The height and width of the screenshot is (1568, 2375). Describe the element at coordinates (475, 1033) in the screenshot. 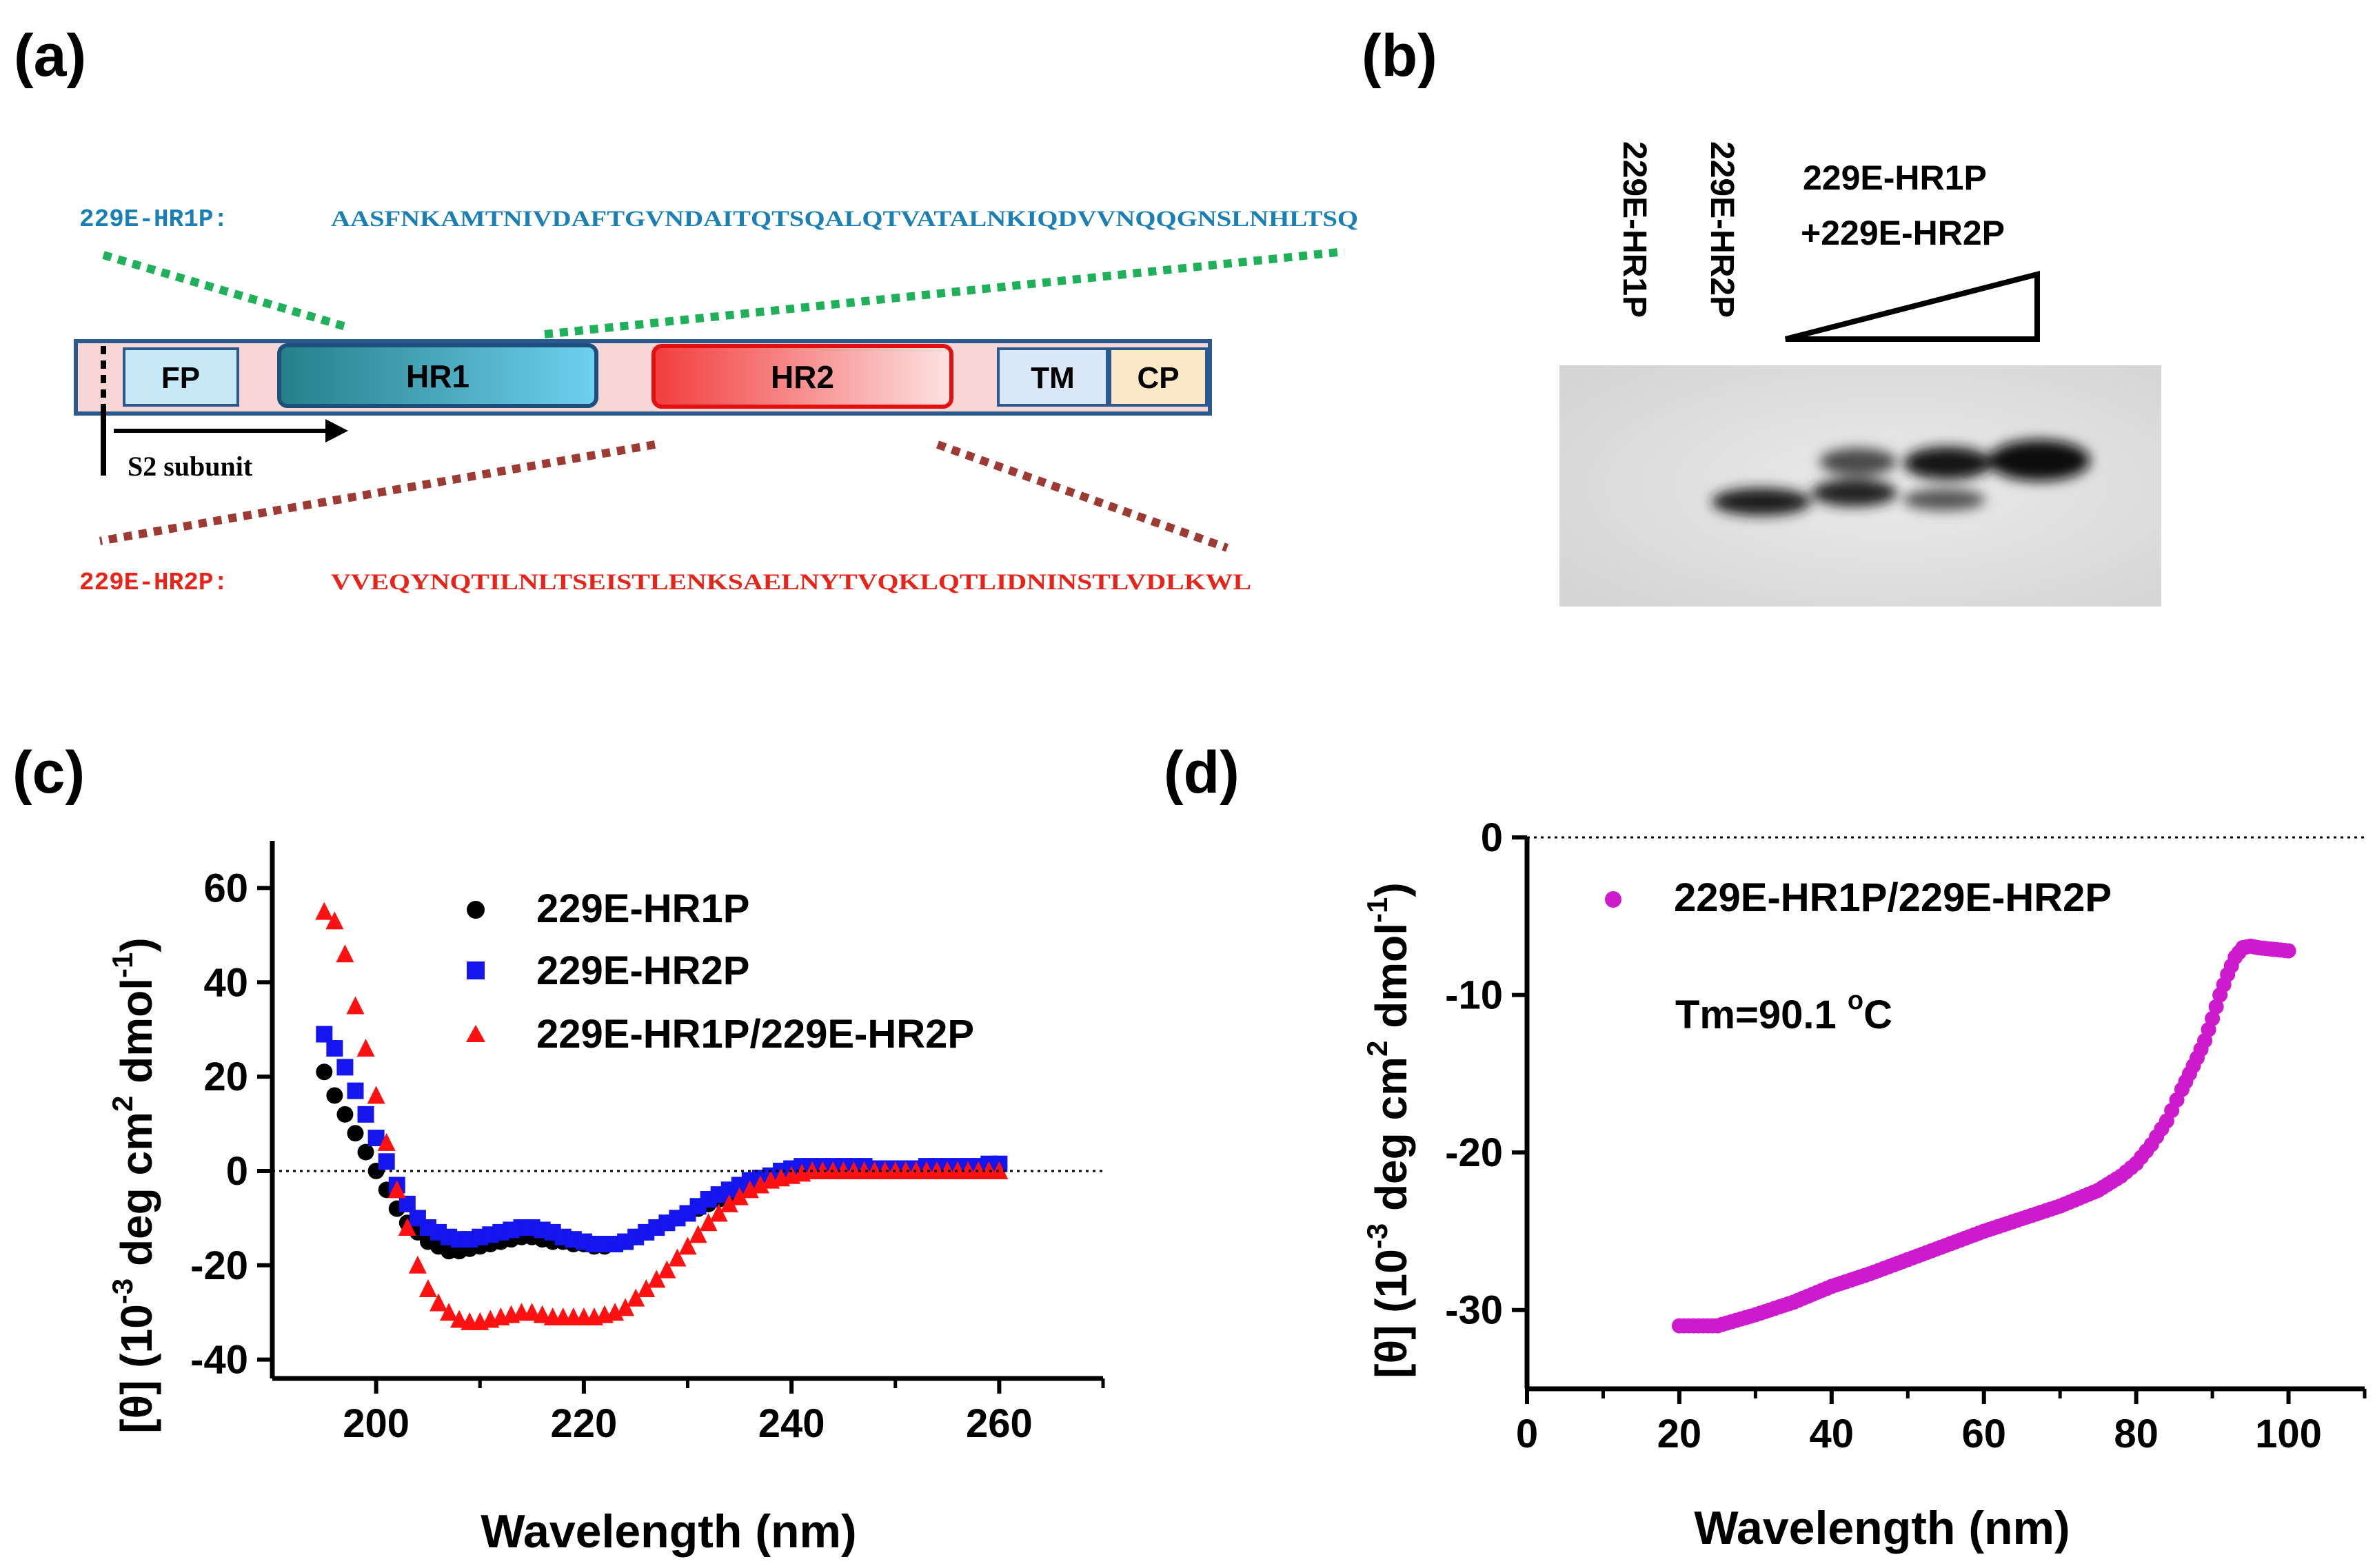

I see `legend-marker-complex` at that location.